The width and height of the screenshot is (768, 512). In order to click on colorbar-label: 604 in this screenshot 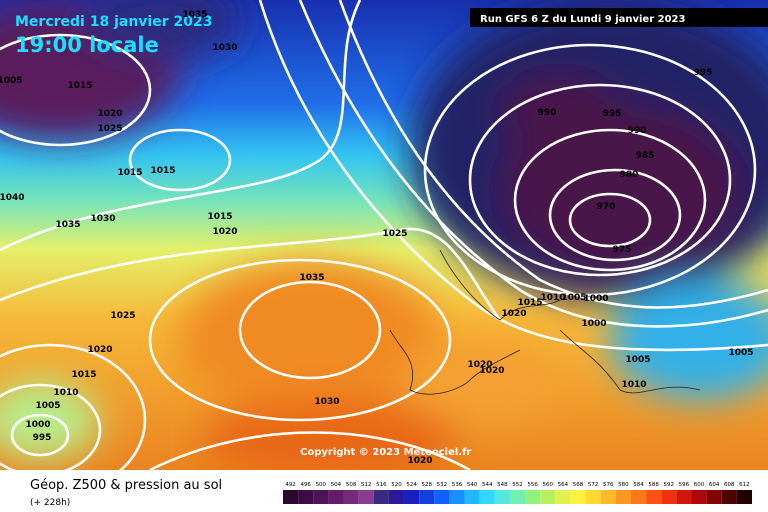, I will do `click(714, 485)`.